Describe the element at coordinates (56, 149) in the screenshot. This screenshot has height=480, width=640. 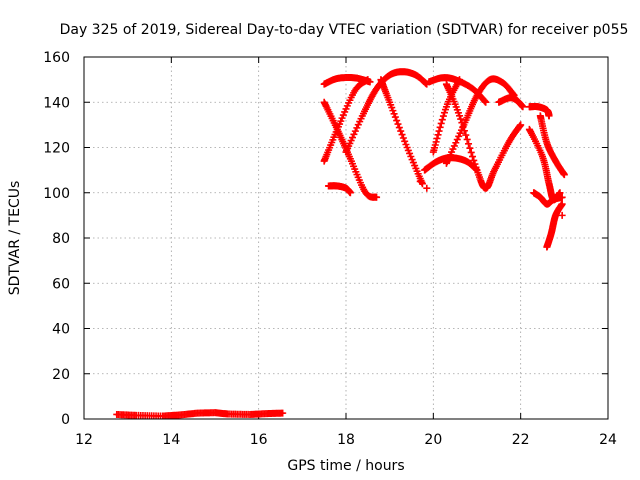
I see `y-tick-label: 120` at that location.